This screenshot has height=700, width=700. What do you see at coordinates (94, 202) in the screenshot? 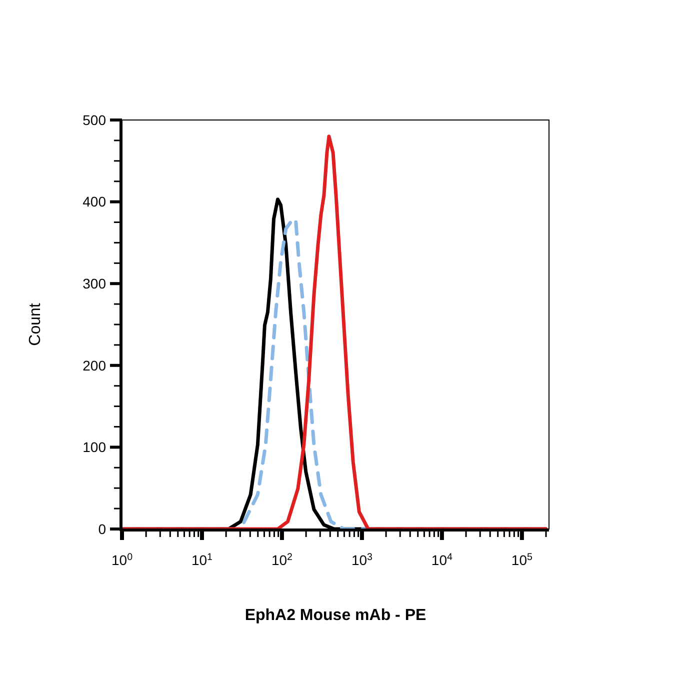
I see `y-tick-label: 400` at bounding box center [94, 202].